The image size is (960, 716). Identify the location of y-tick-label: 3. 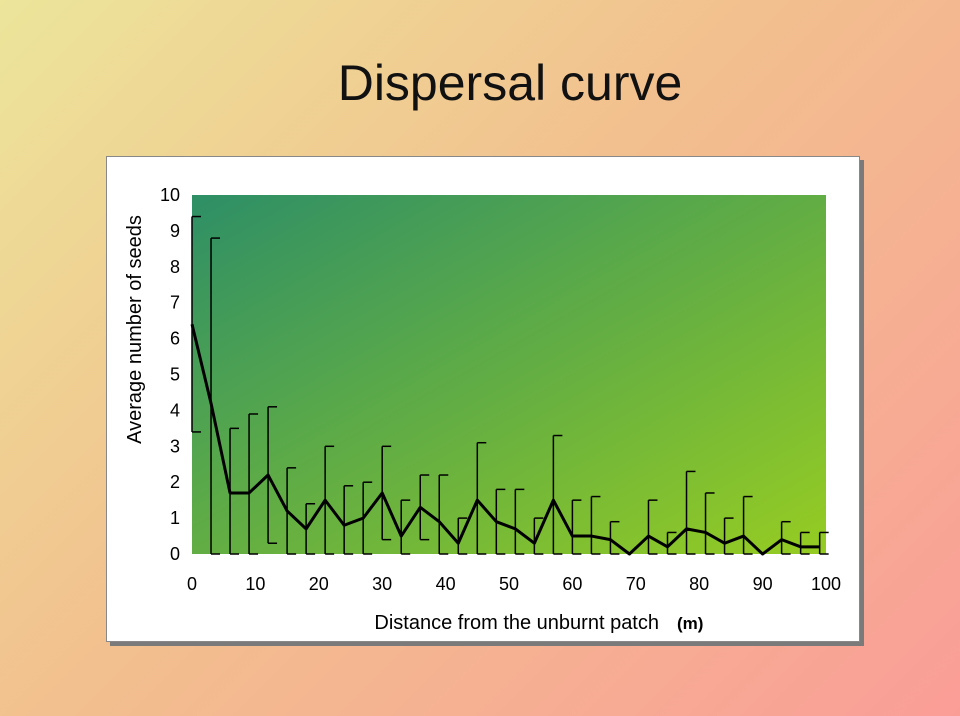
(175, 446).